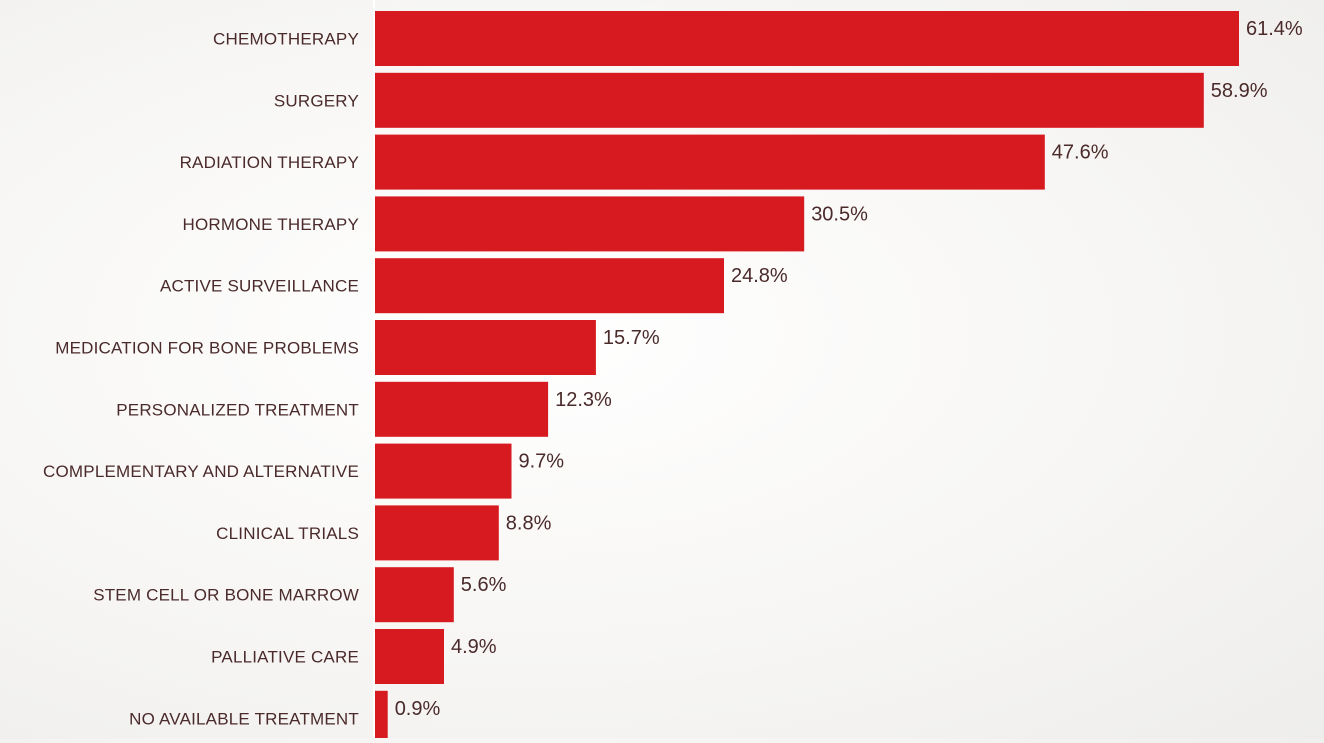 The height and width of the screenshot is (743, 1324). I want to click on category-label: CHEMOTHERAPY, so click(286, 39).